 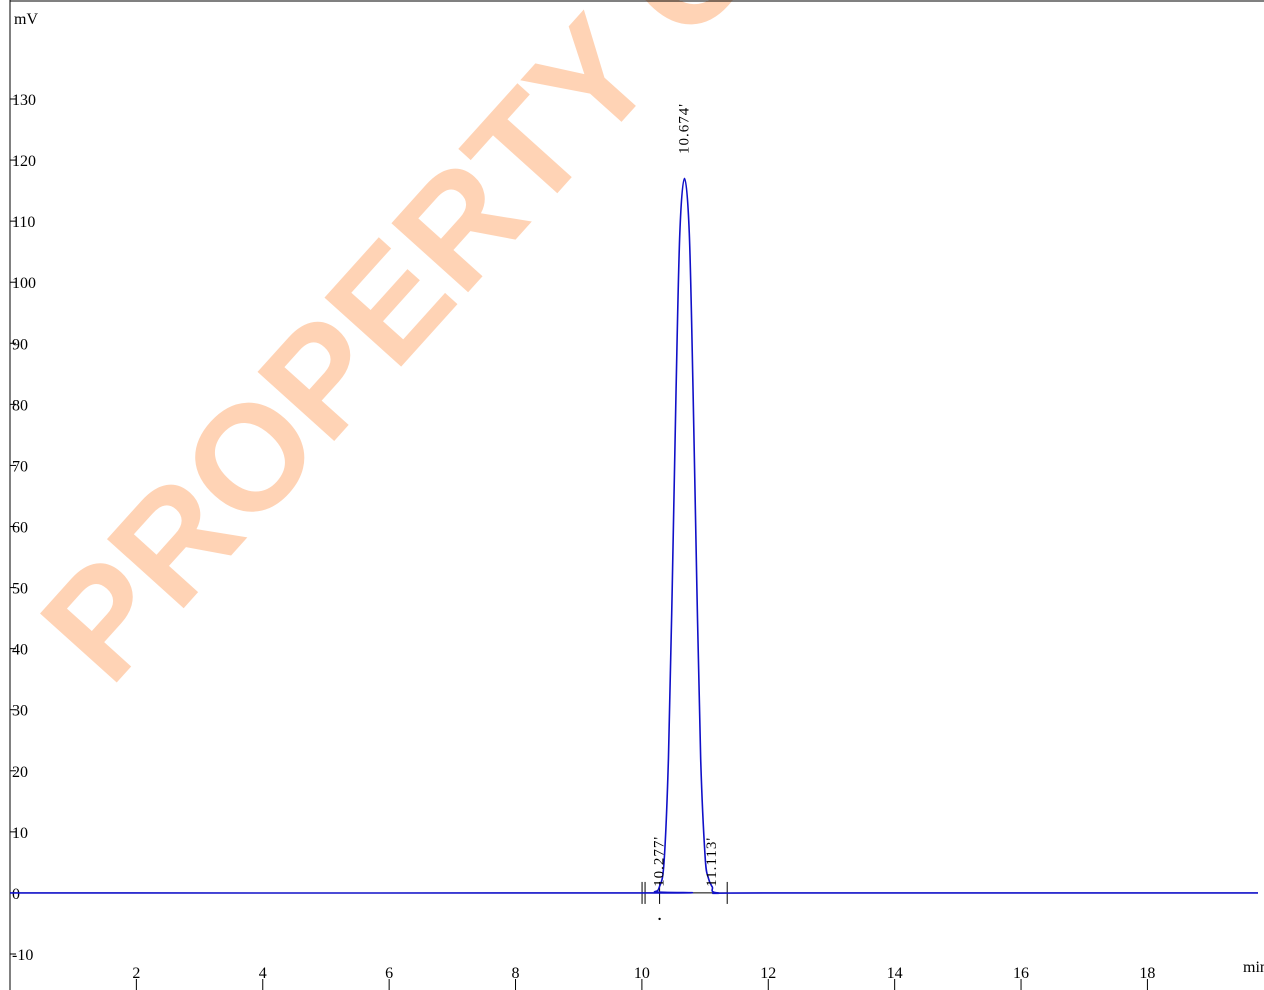 What do you see at coordinates (263, 973) in the screenshot?
I see `x-tick-label-1: 4` at bounding box center [263, 973].